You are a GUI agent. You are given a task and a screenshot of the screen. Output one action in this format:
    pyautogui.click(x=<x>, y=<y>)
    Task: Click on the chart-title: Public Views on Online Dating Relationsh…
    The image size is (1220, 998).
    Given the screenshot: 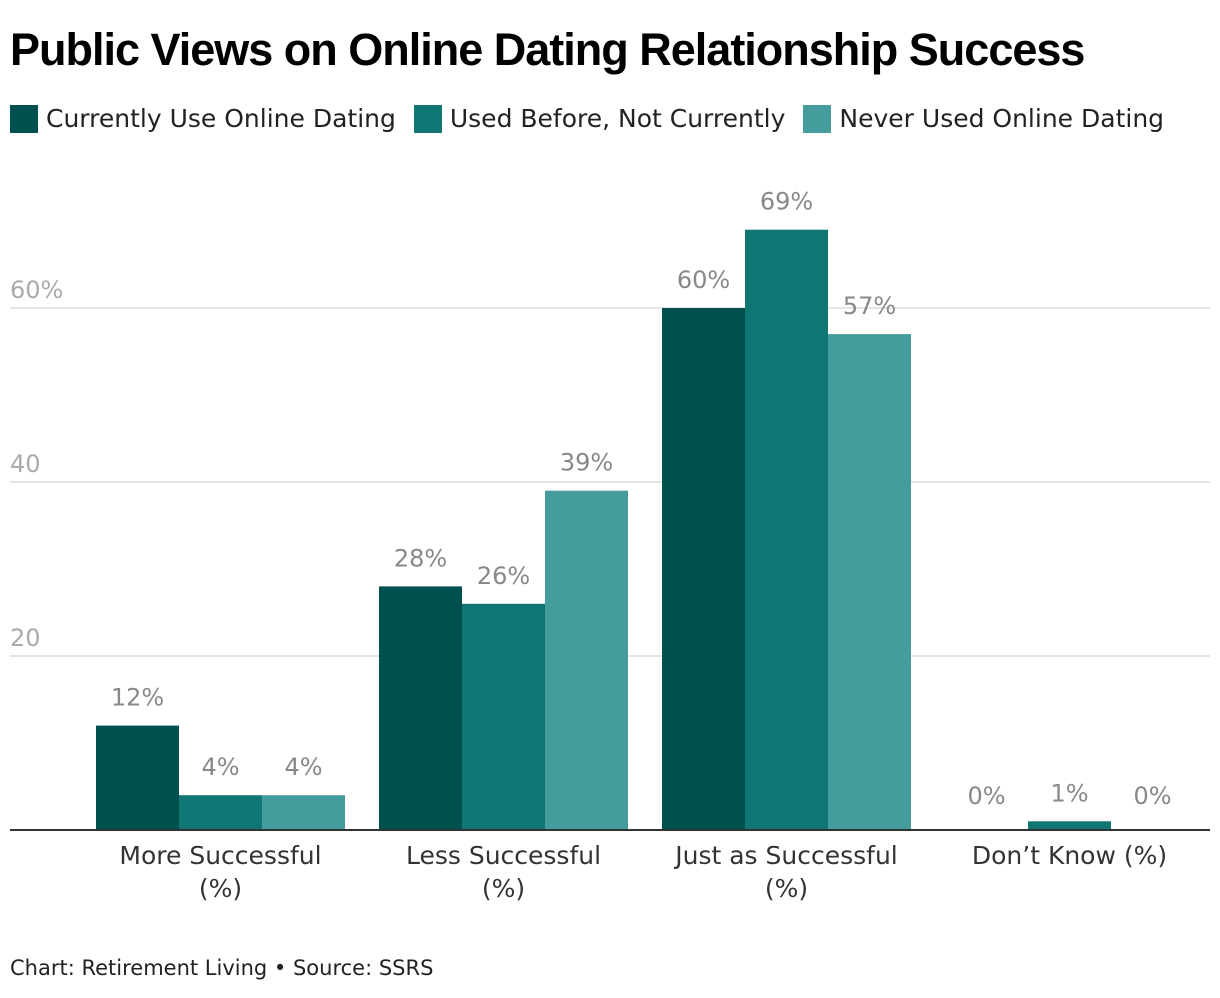 What is the action you would take?
    pyautogui.click(x=547, y=49)
    